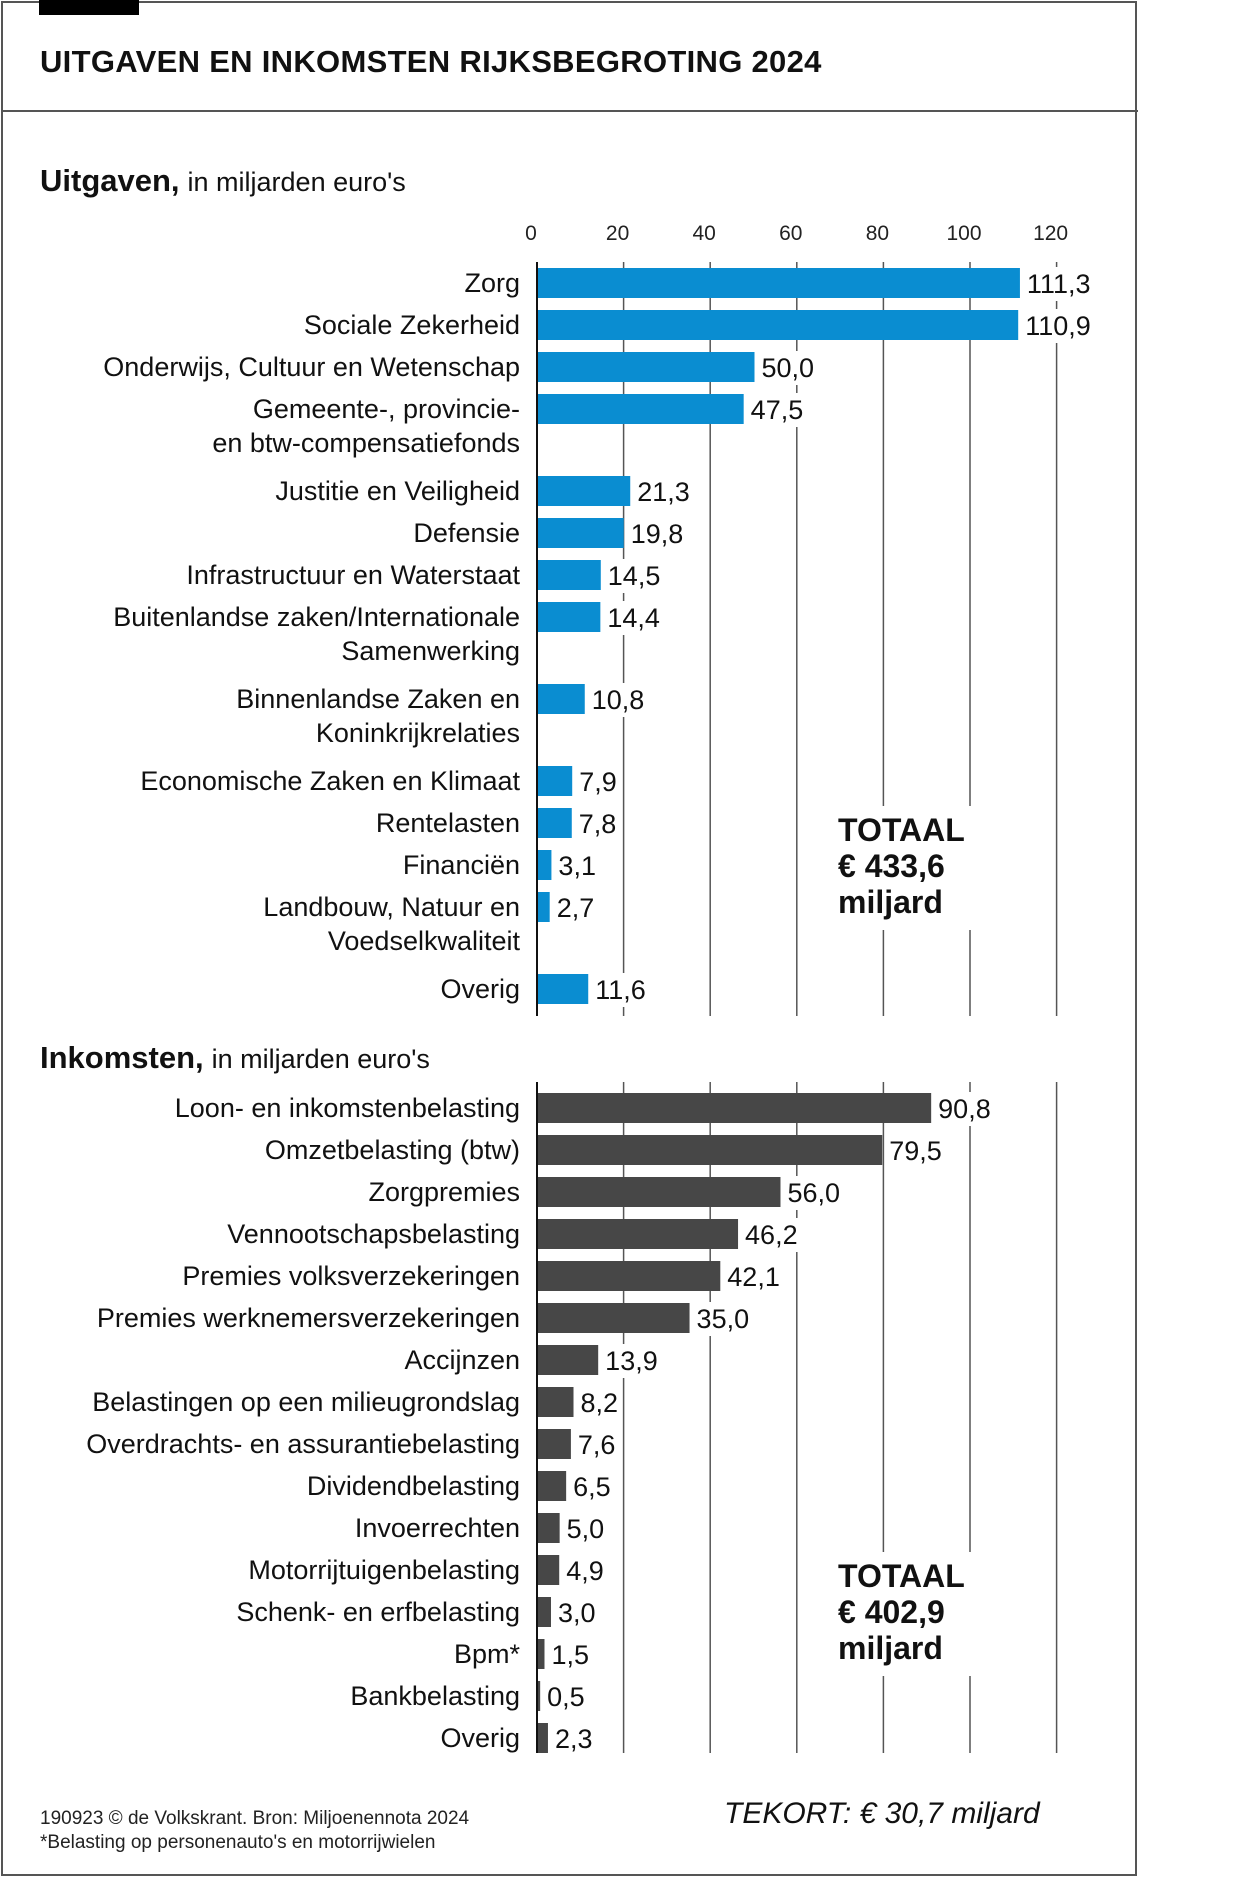 The height and width of the screenshot is (1880, 1240). What do you see at coordinates (417, 733) in the screenshot?
I see `category-label-line: Koninkrijkrelaties` at bounding box center [417, 733].